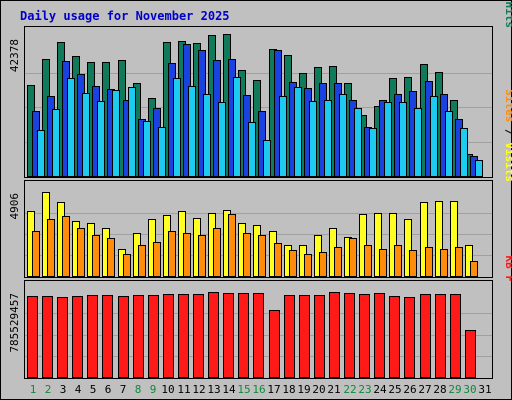 Image resolution: width=512 pixels, height=400 pixels. Describe the element at coordinates (258, 389) in the screenshot. I see `day-label-16: 16` at that location.